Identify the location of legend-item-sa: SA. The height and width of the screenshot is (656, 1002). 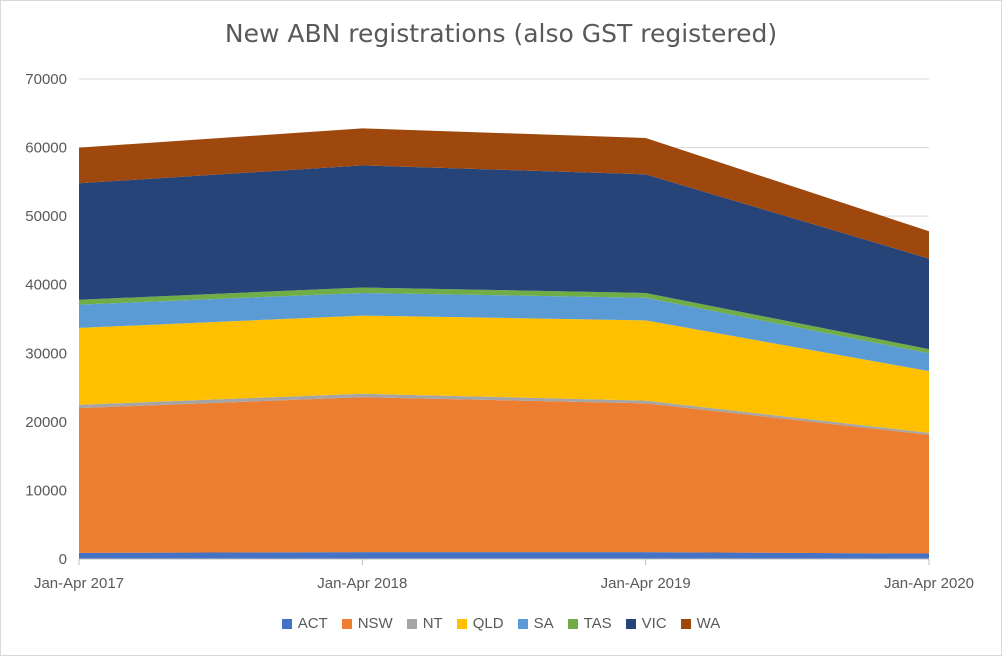
(535, 623).